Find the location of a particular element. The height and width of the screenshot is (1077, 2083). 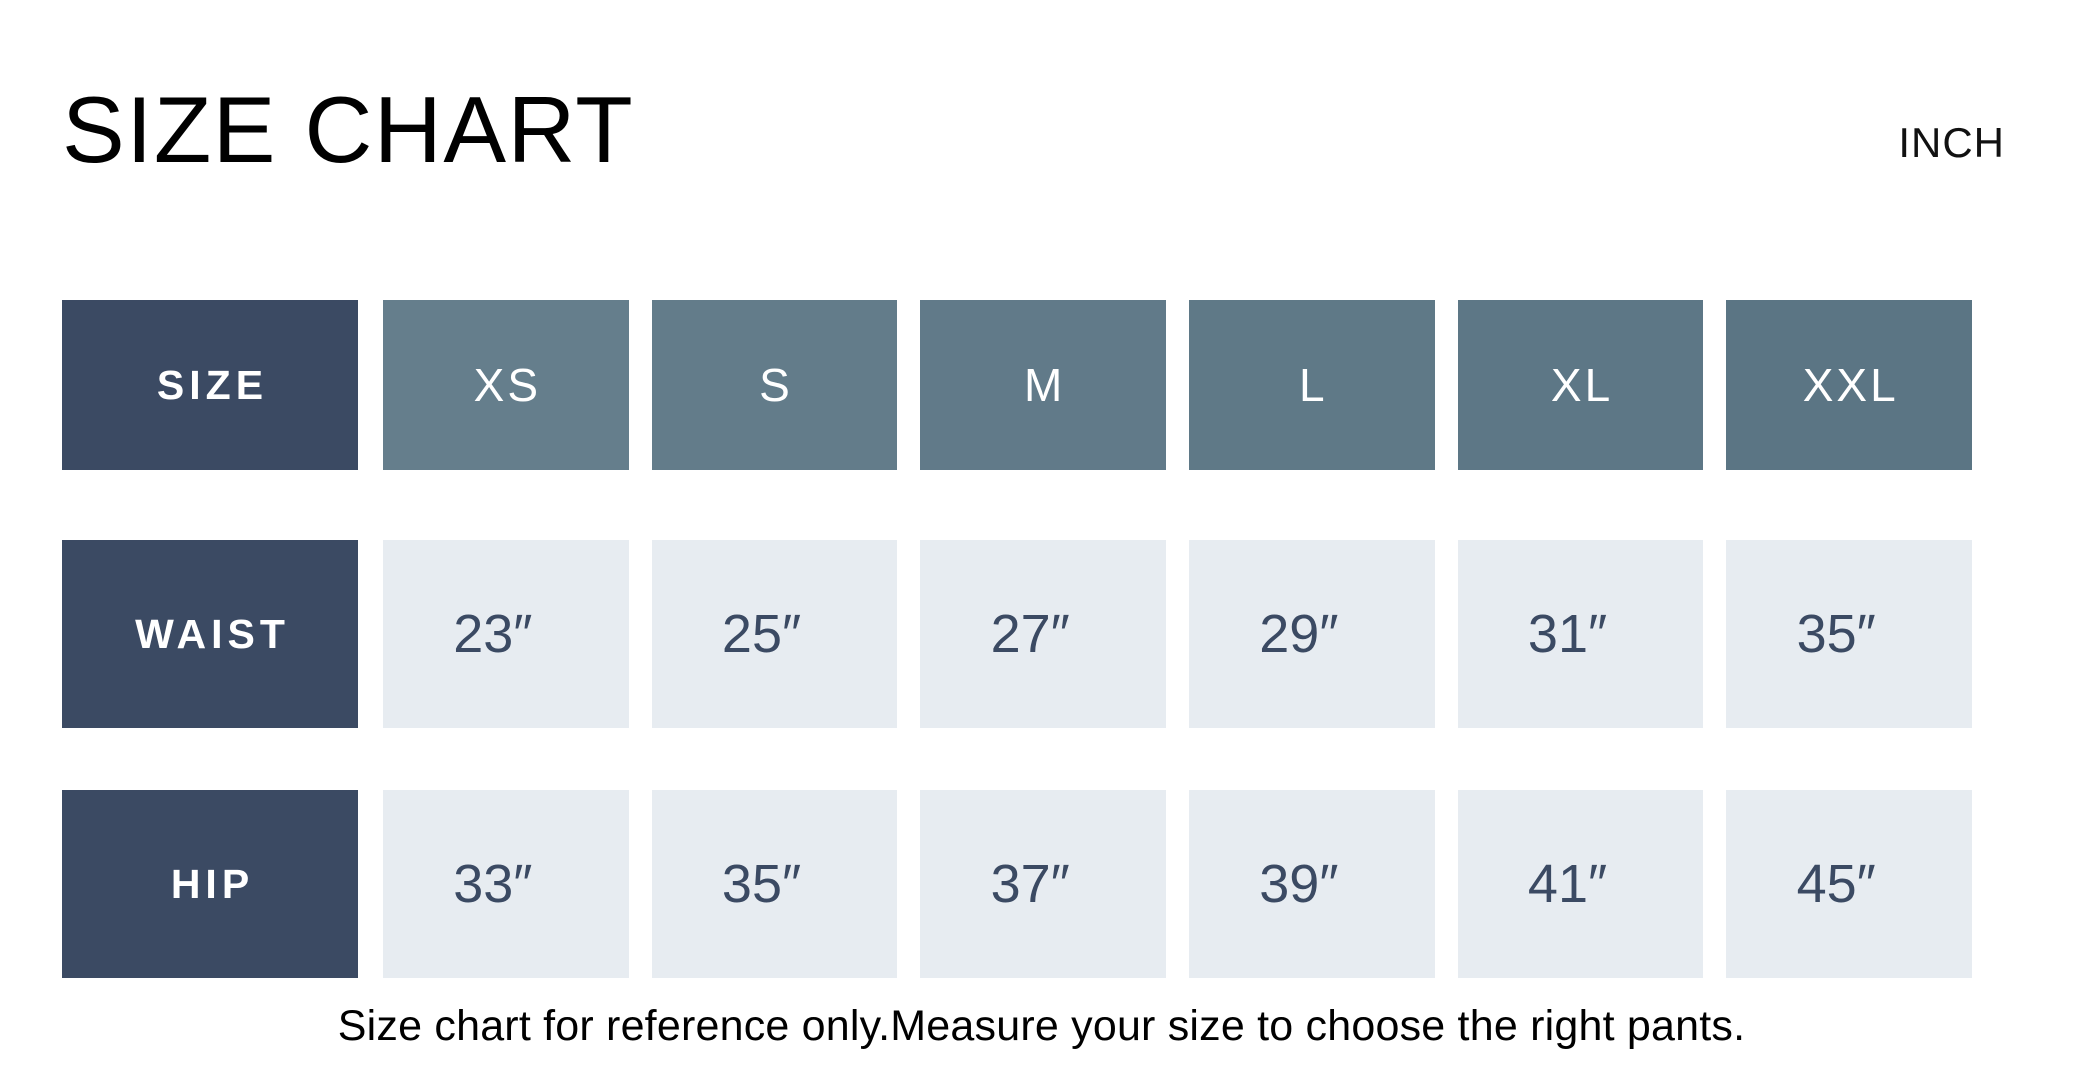

table-header-row: SIZE XS S M L XL XXL is located at coordinates (1017, 385).